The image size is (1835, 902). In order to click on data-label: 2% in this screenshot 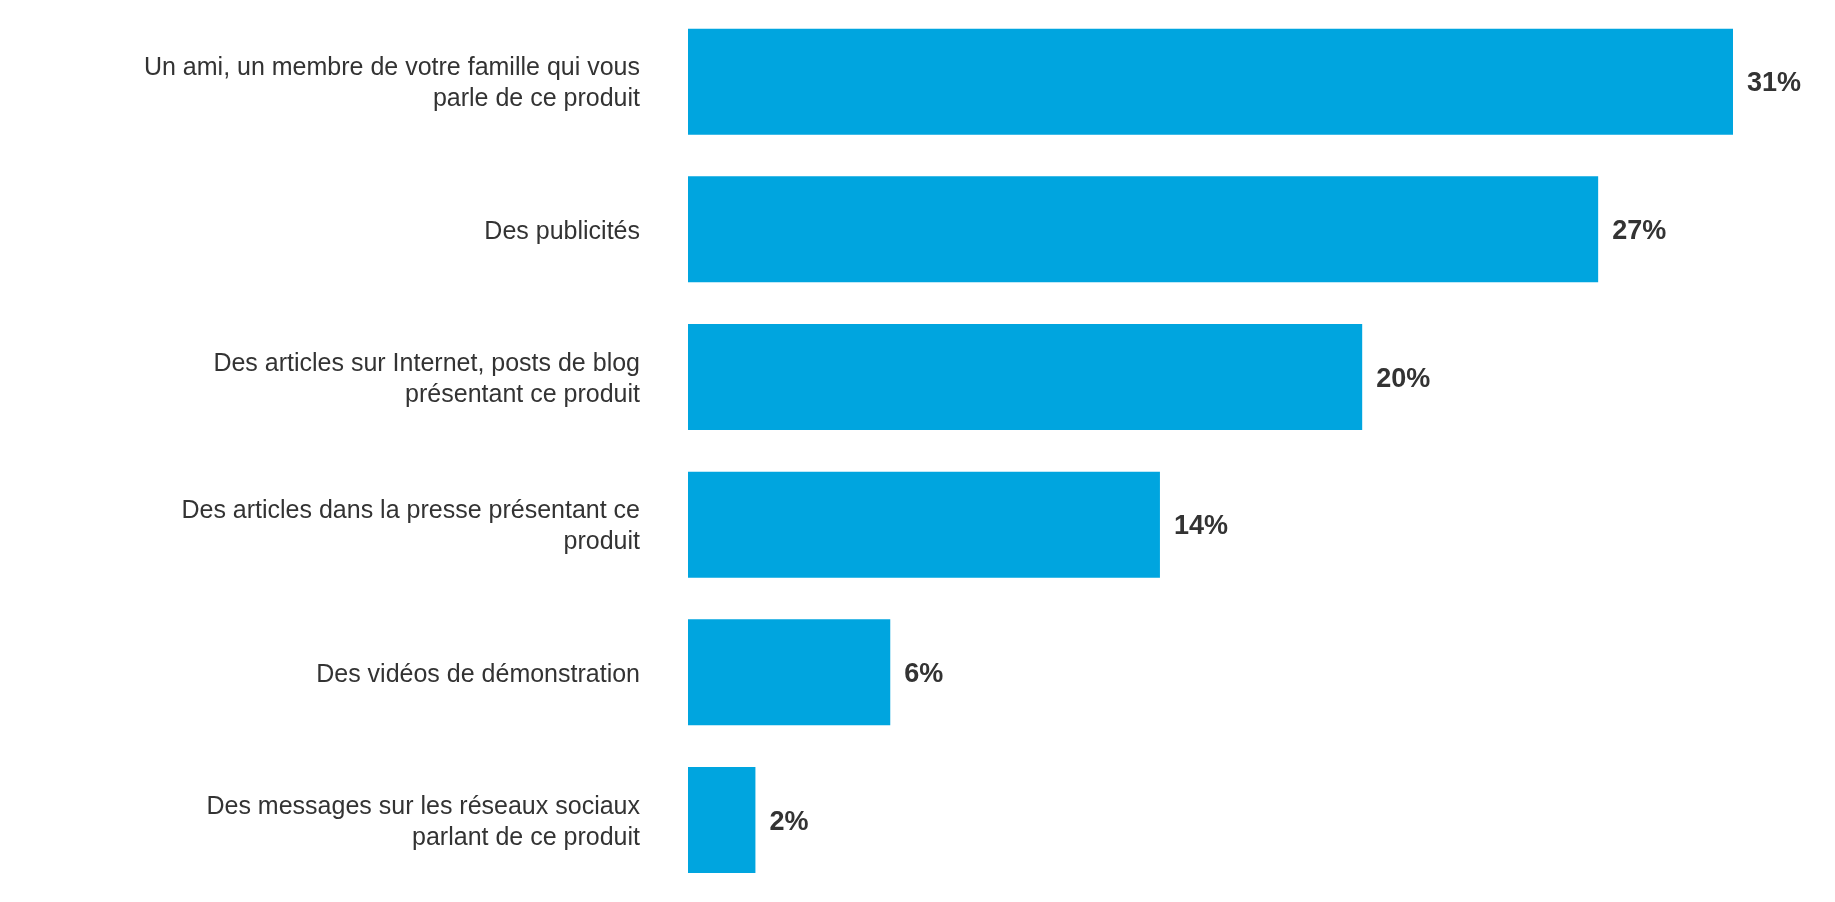, I will do `click(789, 820)`.